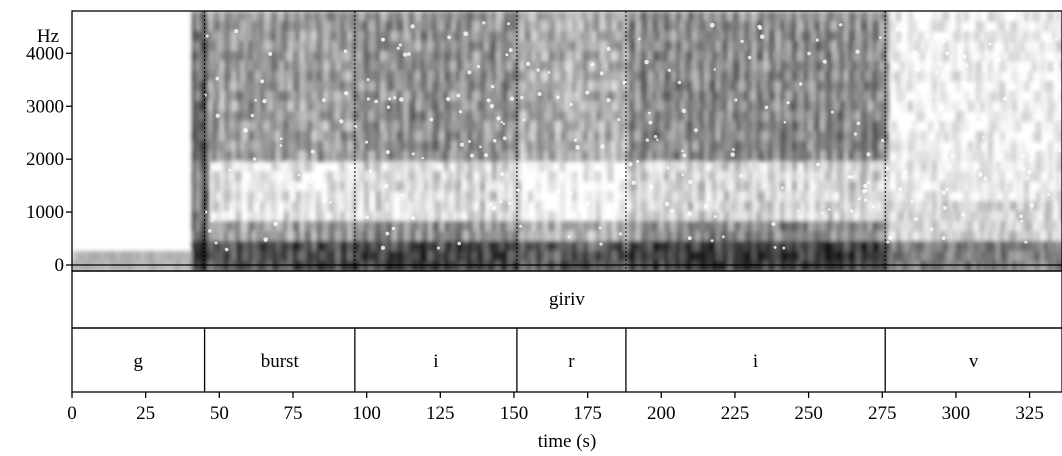 The width and height of the screenshot is (1062, 456). I want to click on segment-label: burst, so click(280, 361).